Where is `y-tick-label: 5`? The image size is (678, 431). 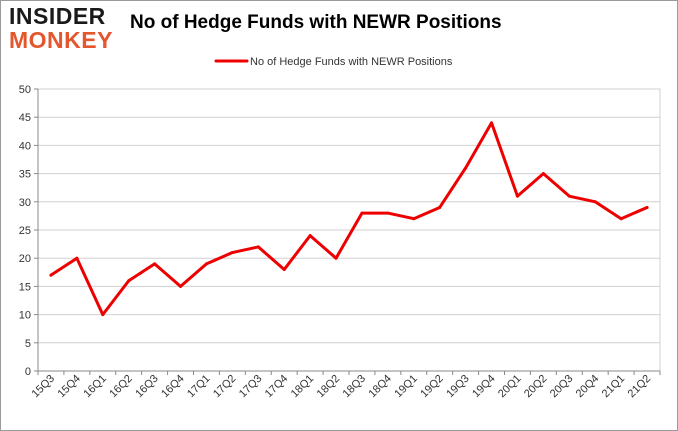 y-tick-label: 5 is located at coordinates (28, 344).